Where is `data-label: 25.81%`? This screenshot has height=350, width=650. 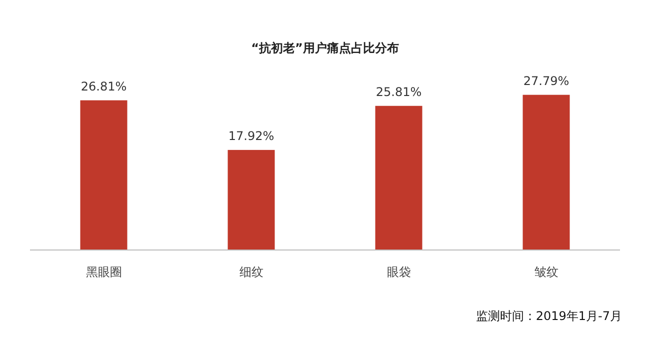 data-label: 25.81% is located at coordinates (399, 91).